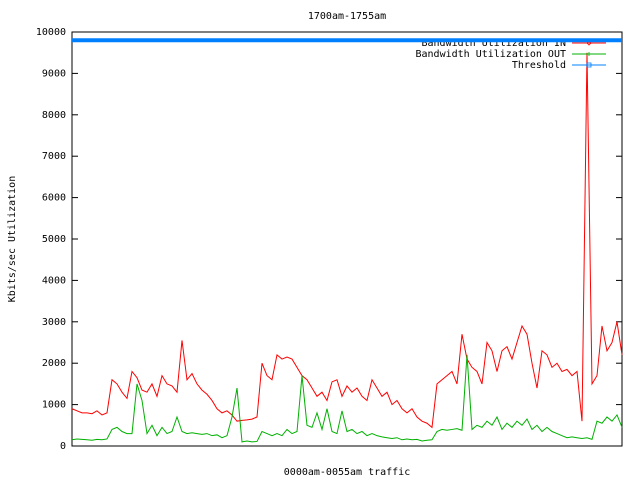 This screenshot has height=480, width=640. What do you see at coordinates (347, 472) in the screenshot?
I see `x-axis-label: 0000am-0055am traffic` at bounding box center [347, 472].